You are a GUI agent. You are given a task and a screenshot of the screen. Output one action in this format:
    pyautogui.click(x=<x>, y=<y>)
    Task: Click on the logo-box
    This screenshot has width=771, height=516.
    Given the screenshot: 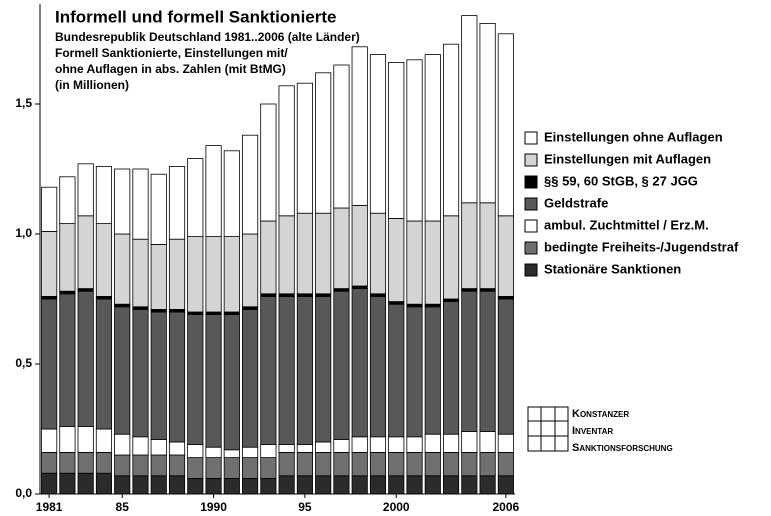 What is the action you would take?
    pyautogui.click(x=548, y=429)
    